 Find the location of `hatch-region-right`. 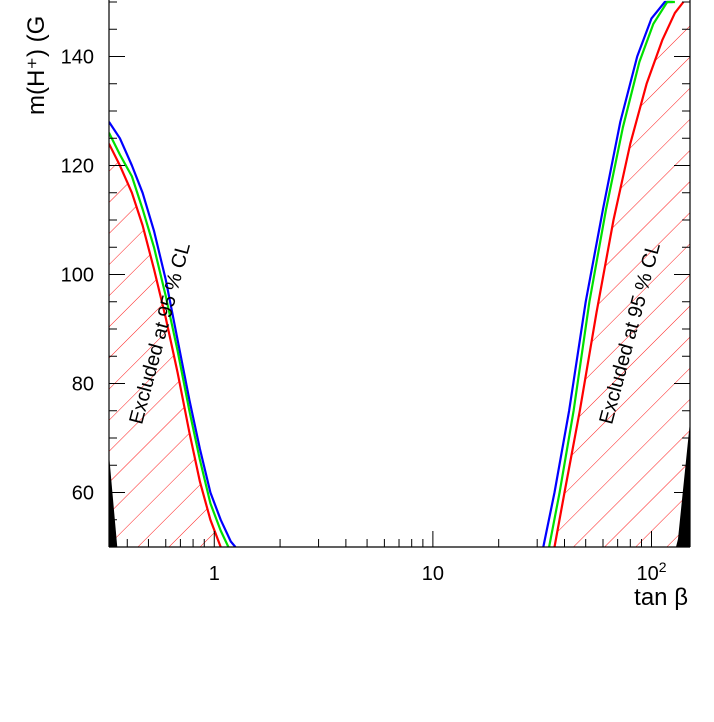

hatch-region-right is located at coordinates (622, 274).